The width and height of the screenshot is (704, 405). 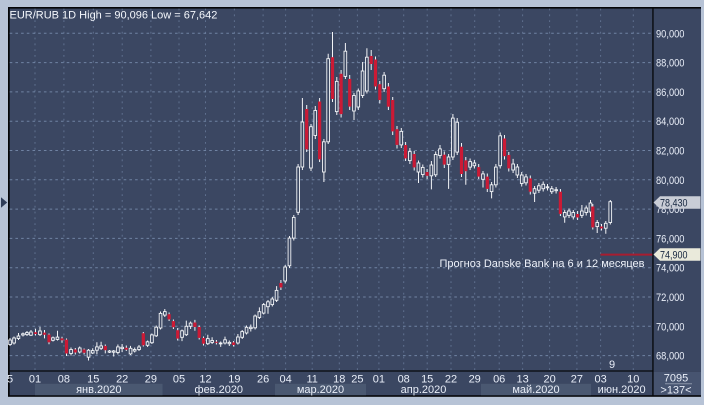 What do you see at coordinates (234, 379) in the screenshot?
I see `svg-text: 19` at bounding box center [234, 379].